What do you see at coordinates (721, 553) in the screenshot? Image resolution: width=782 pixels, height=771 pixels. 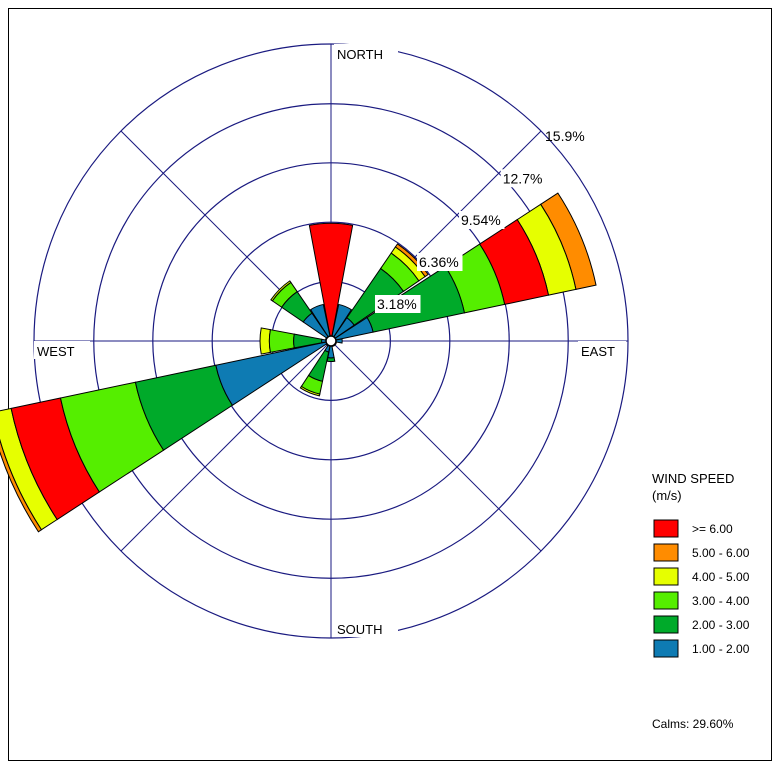 I see `legend-label-2: 5.00 - 6.00` at bounding box center [721, 553].